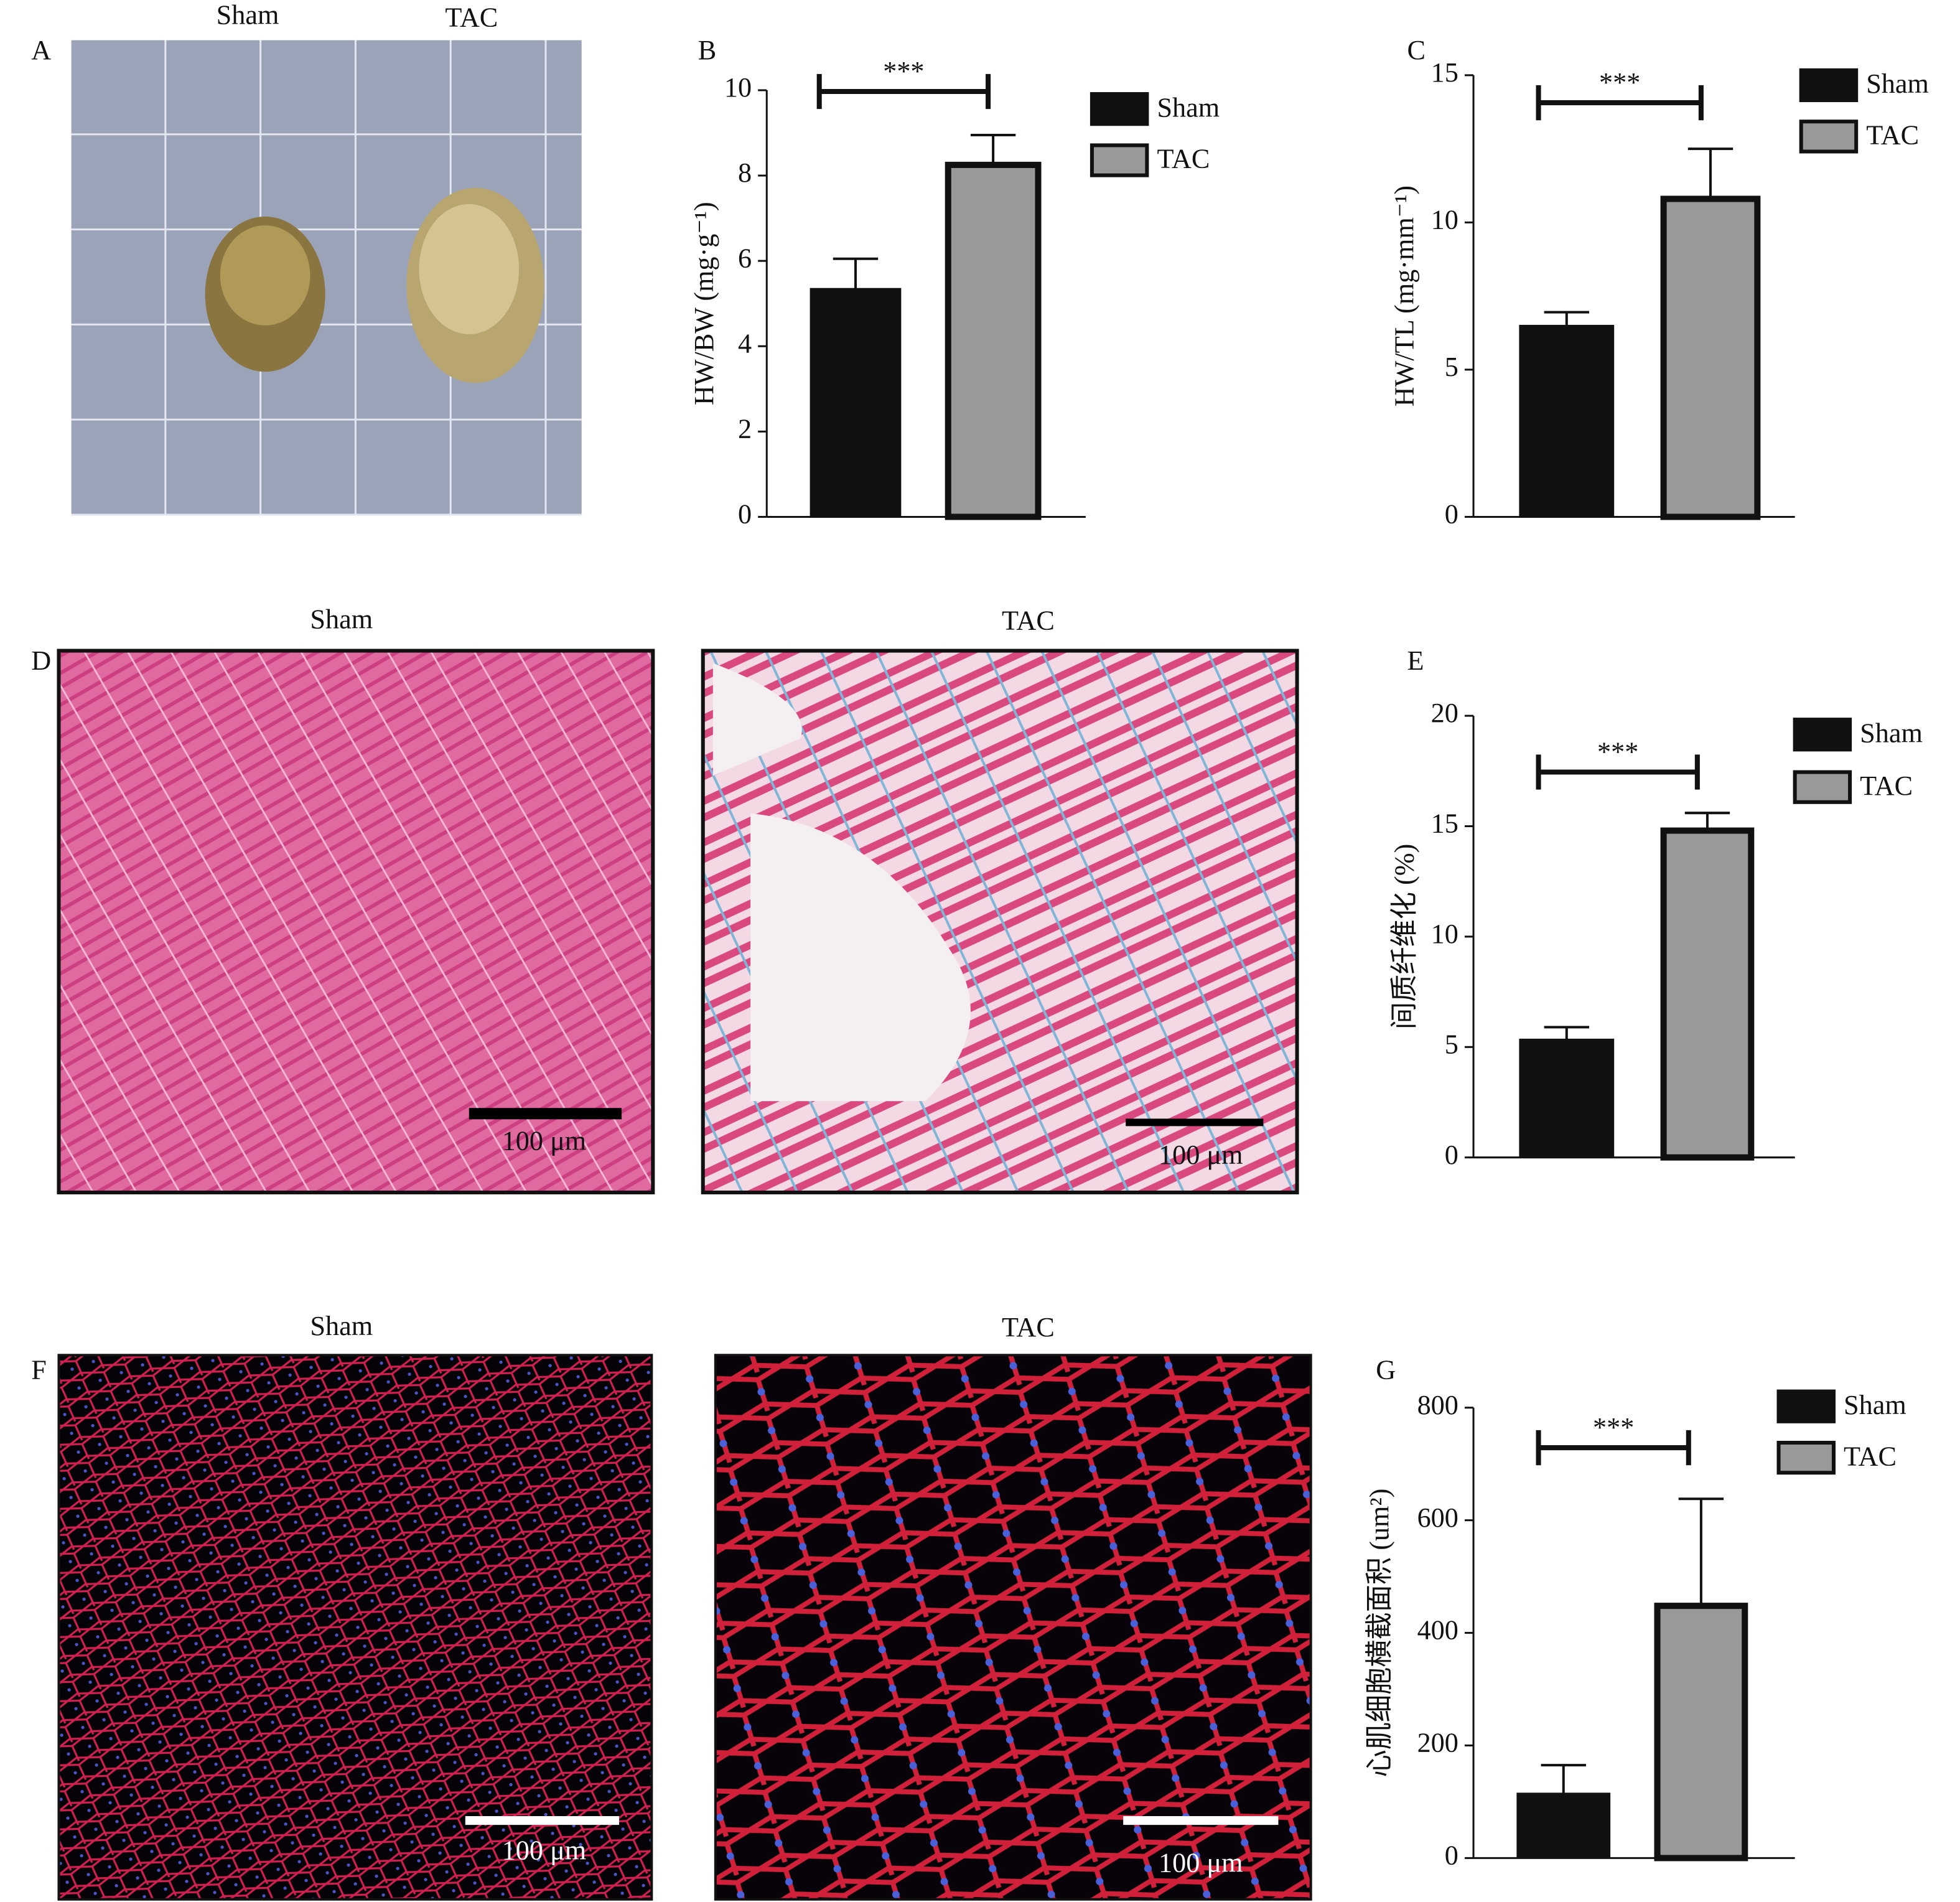 This screenshot has height=1902, width=1960. Describe the element at coordinates (745, 258) in the screenshot. I see `y-tick-label: 6` at that location.